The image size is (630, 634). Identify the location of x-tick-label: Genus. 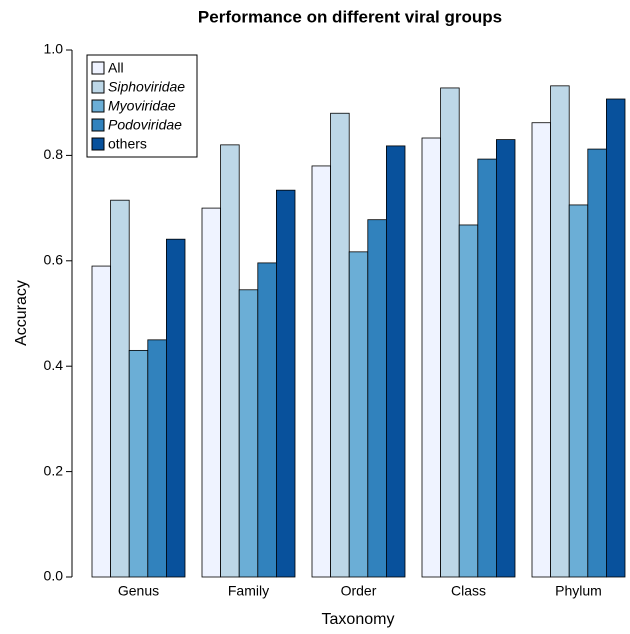
(138, 591).